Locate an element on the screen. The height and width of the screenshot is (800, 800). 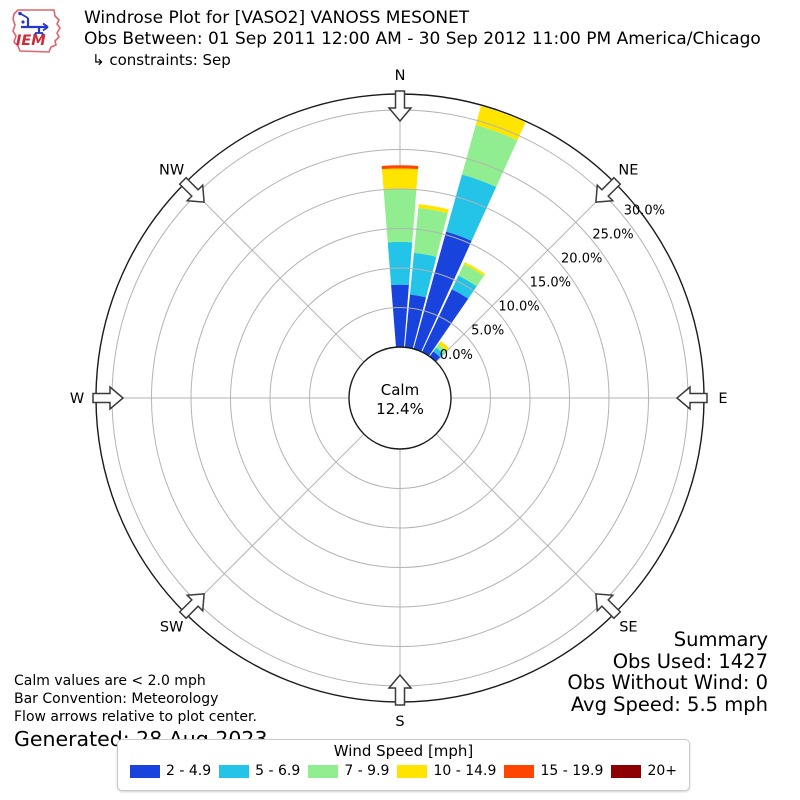
summary-avg-speed: Avg Speed: 5.5 mph is located at coordinates (669, 705).